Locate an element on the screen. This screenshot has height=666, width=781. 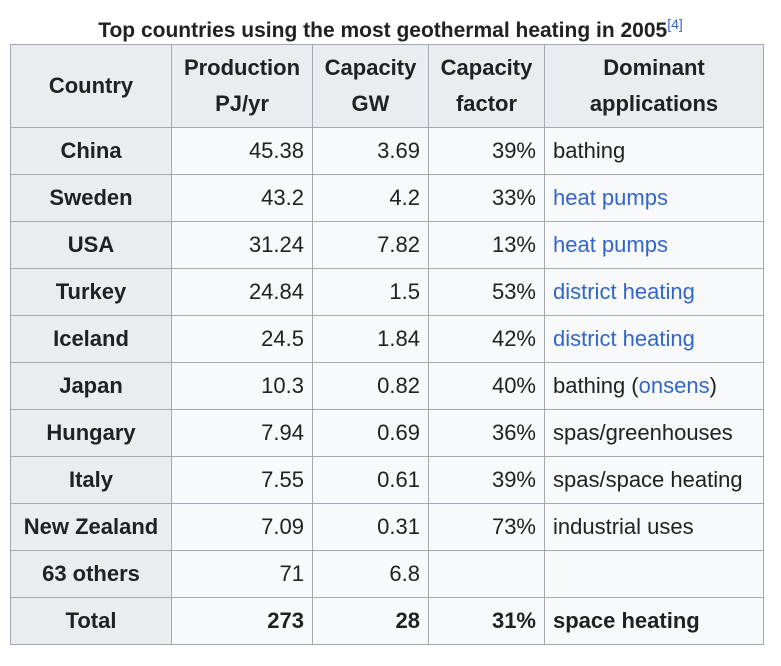
applications-cell: industrial uses is located at coordinates (654, 527).